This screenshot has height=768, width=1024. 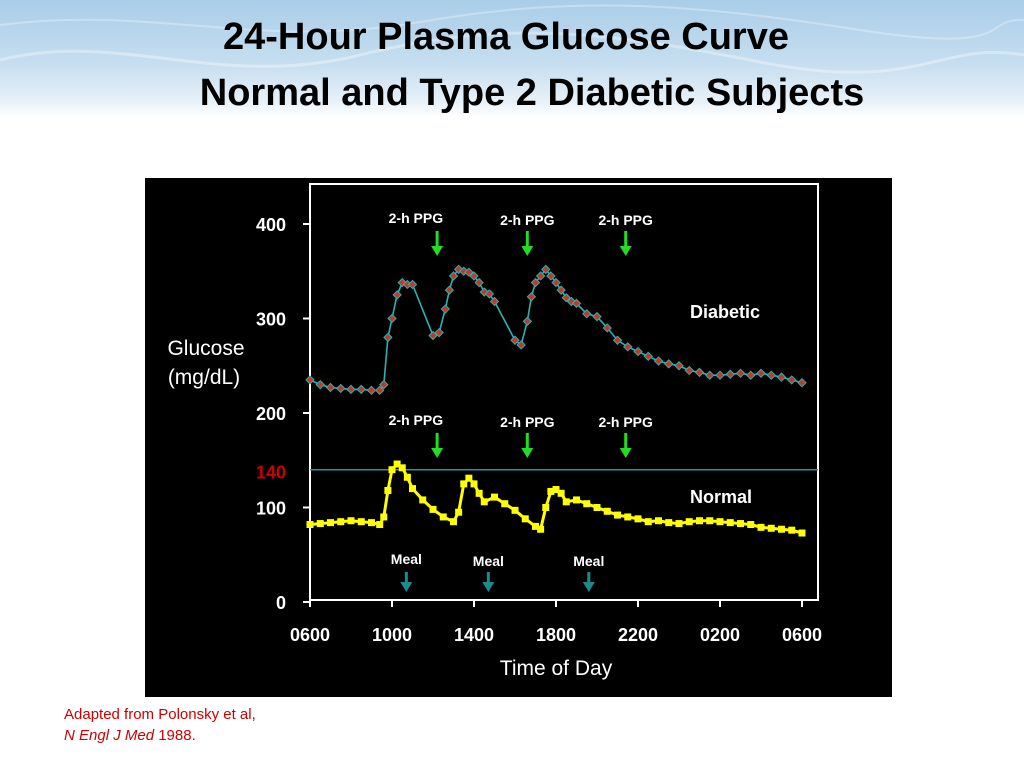 I want to click on source-journal: N Engl J Med, so click(x=109, y=735).